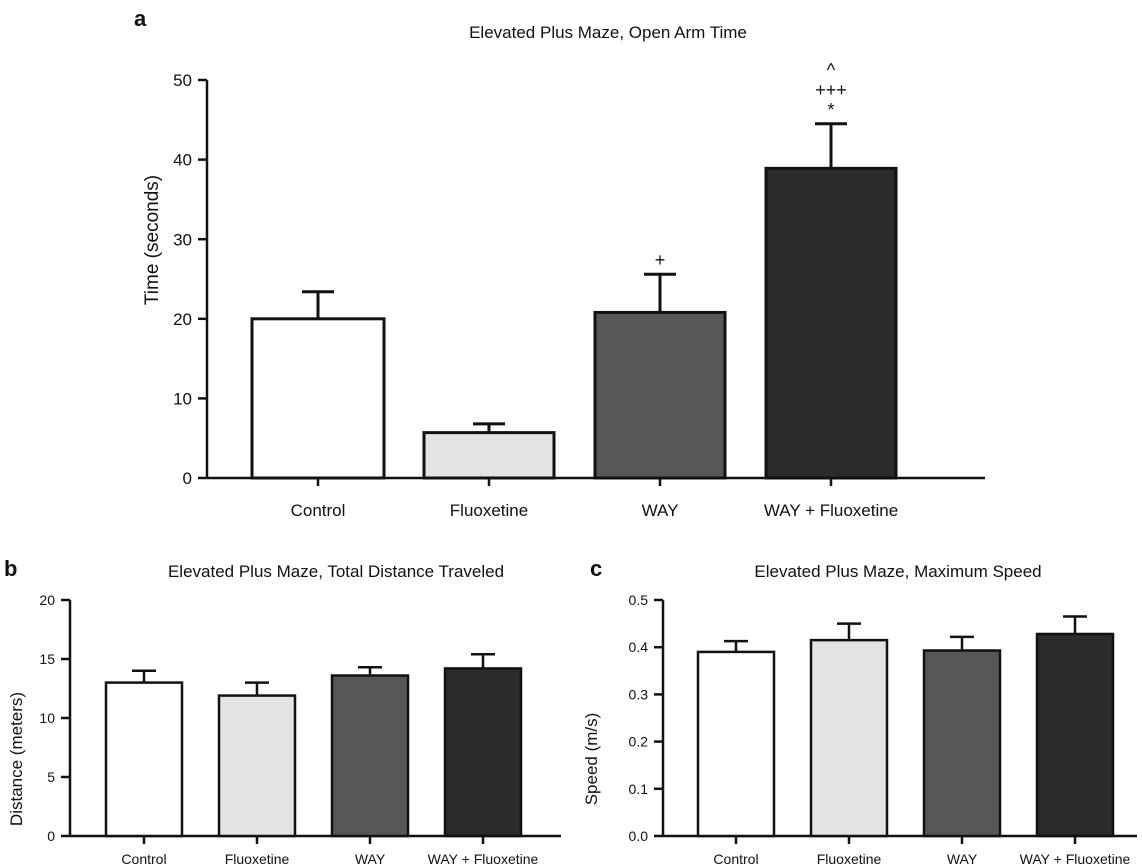 The image size is (1142, 868). What do you see at coordinates (831, 70) in the screenshot?
I see `significance-marker: ^` at bounding box center [831, 70].